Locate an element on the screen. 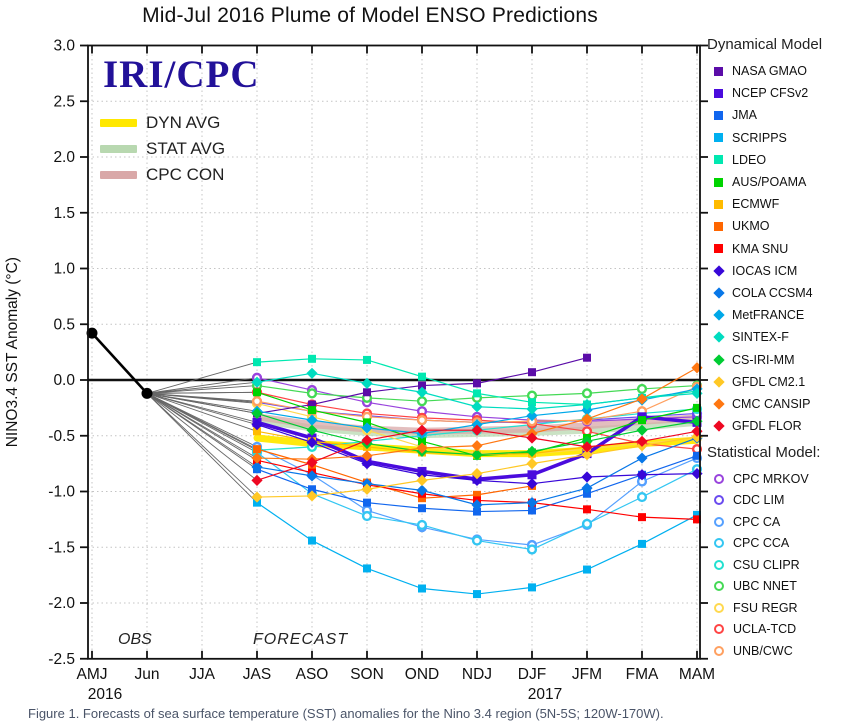 The width and height of the screenshot is (842, 721). svg-text: MAM is located at coordinates (697, 674).